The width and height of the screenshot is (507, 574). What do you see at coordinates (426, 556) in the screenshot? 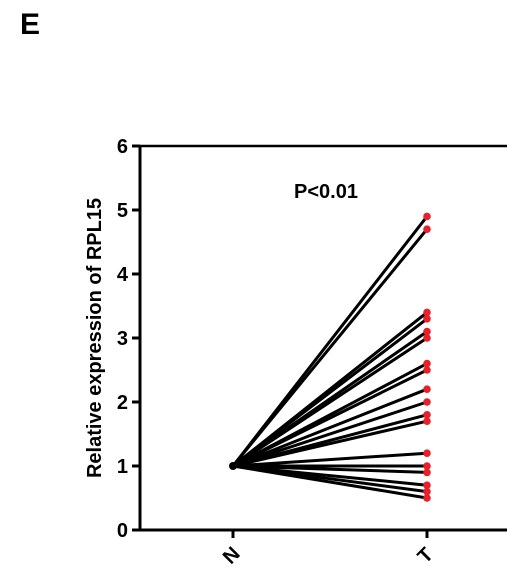
I see `x-tick-label: T` at bounding box center [426, 556].